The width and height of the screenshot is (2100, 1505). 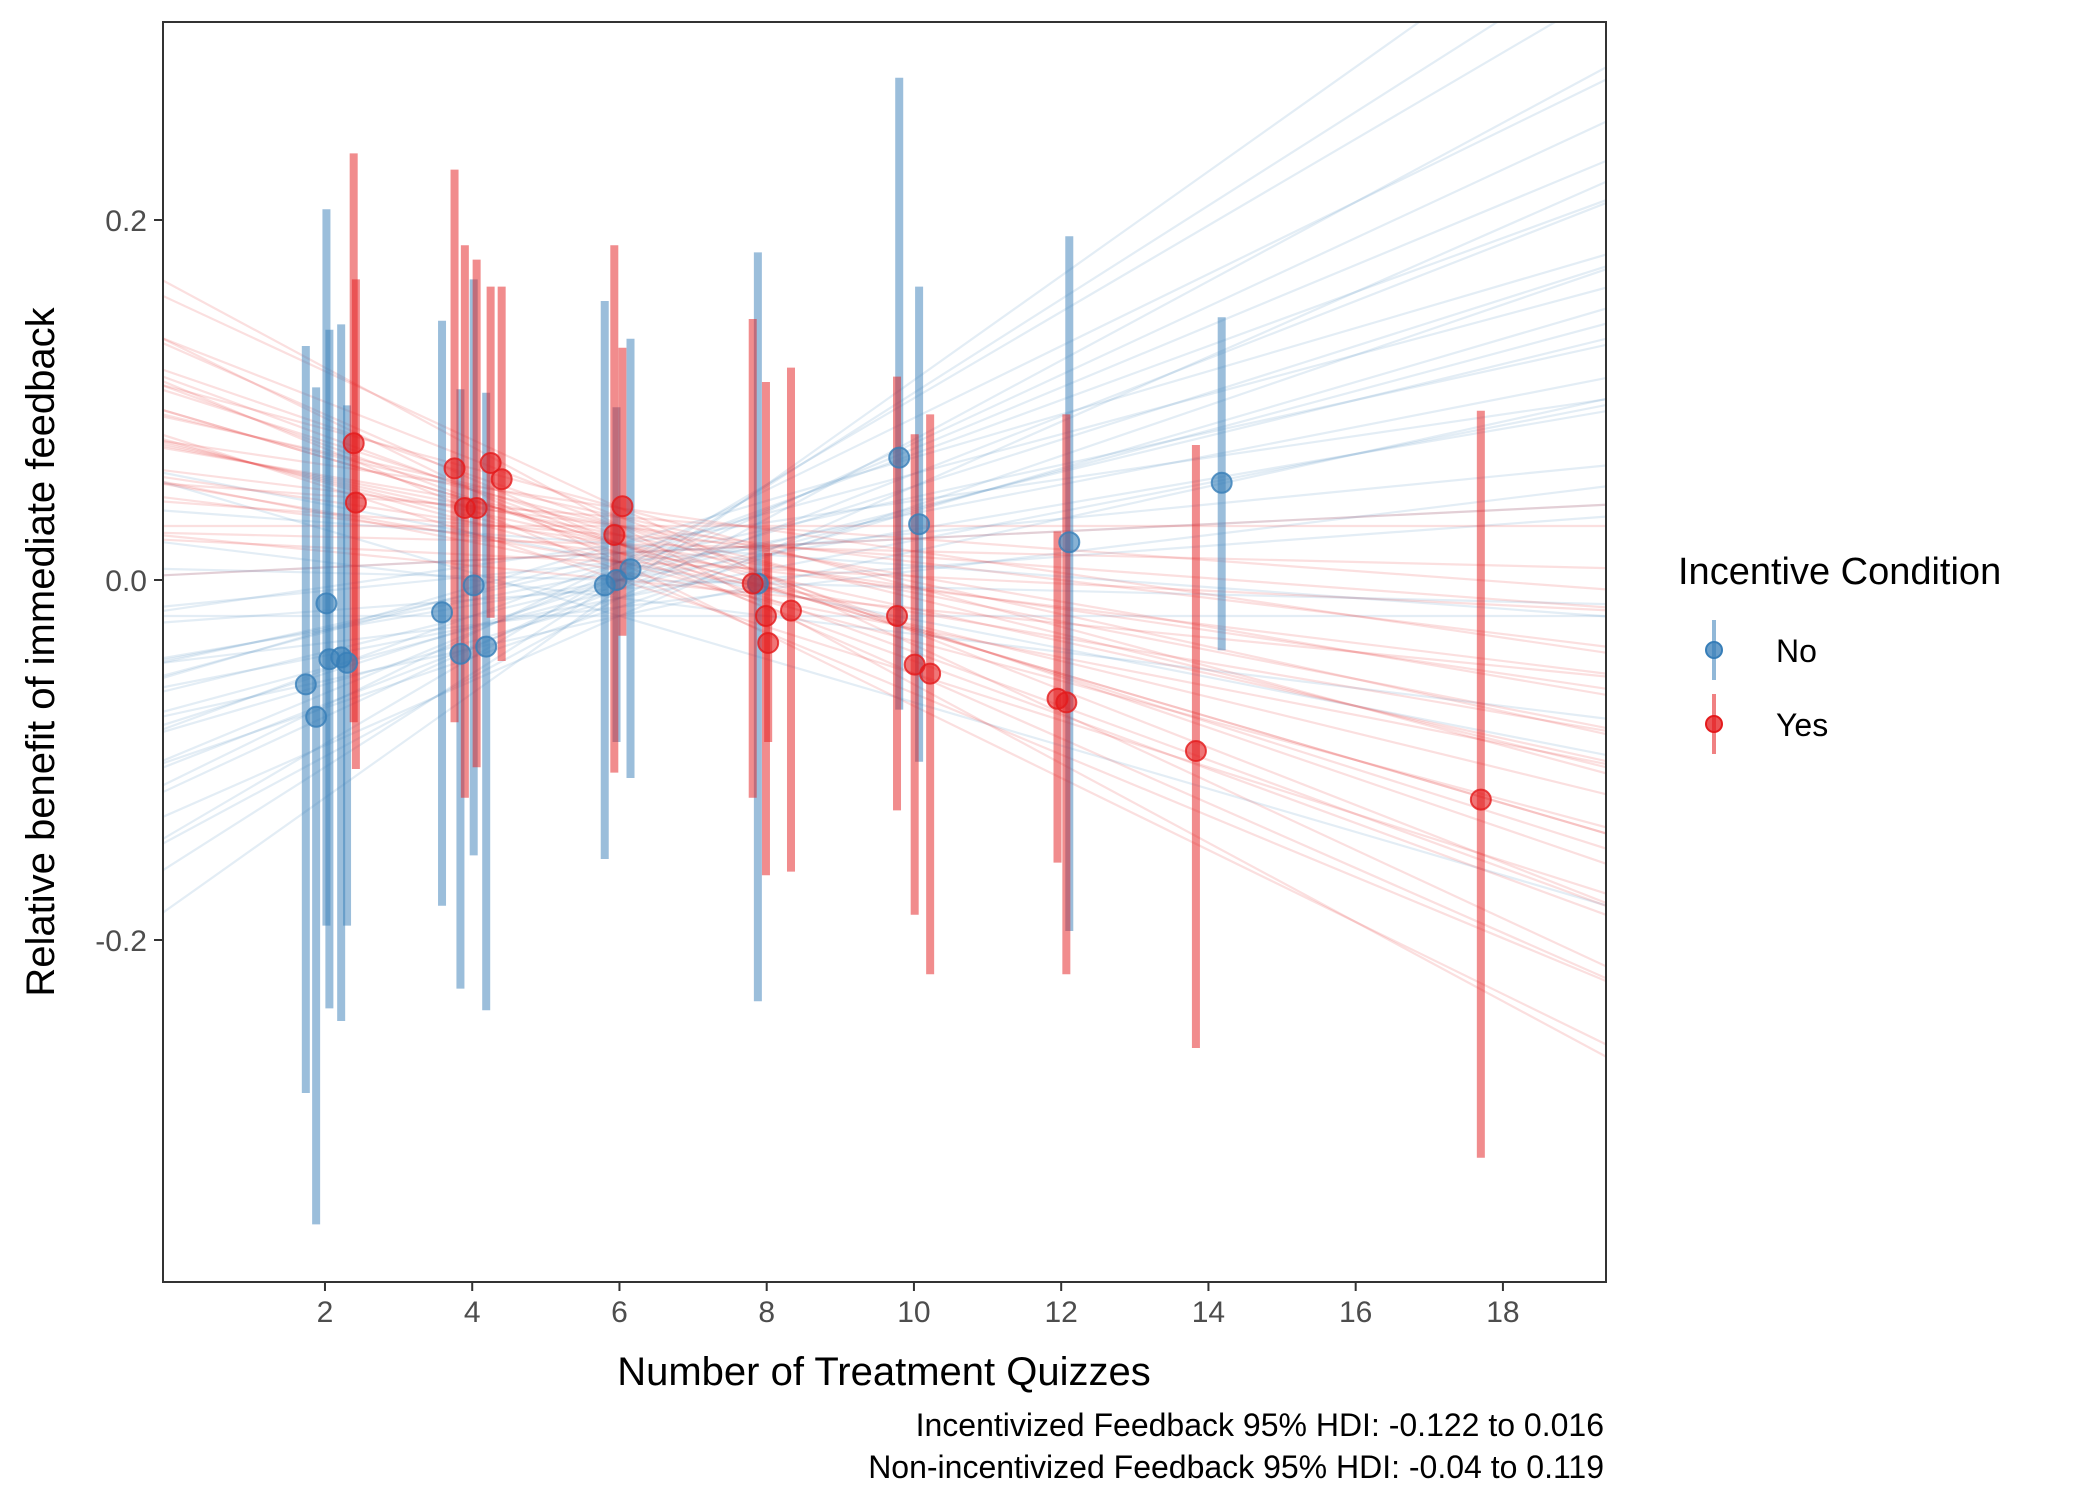 I want to click on legend-label-no: No, so click(x=1796, y=651).